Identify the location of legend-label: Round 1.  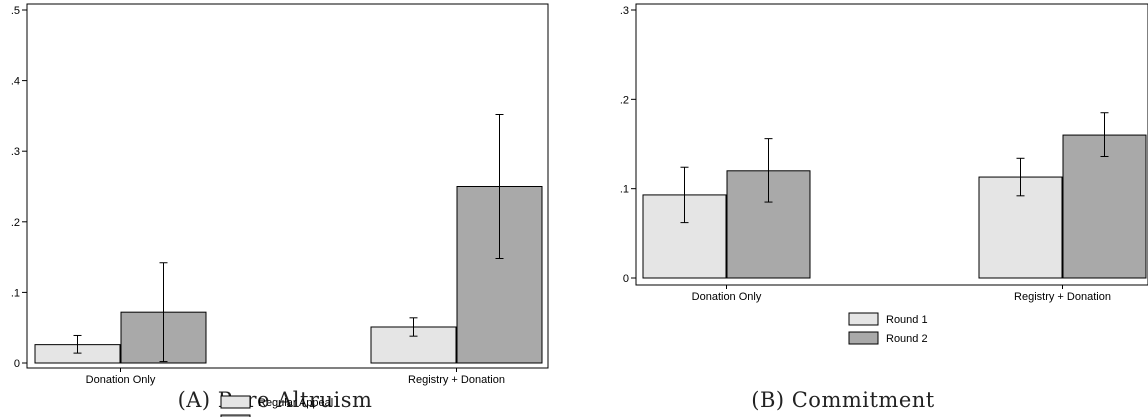
(907, 320).